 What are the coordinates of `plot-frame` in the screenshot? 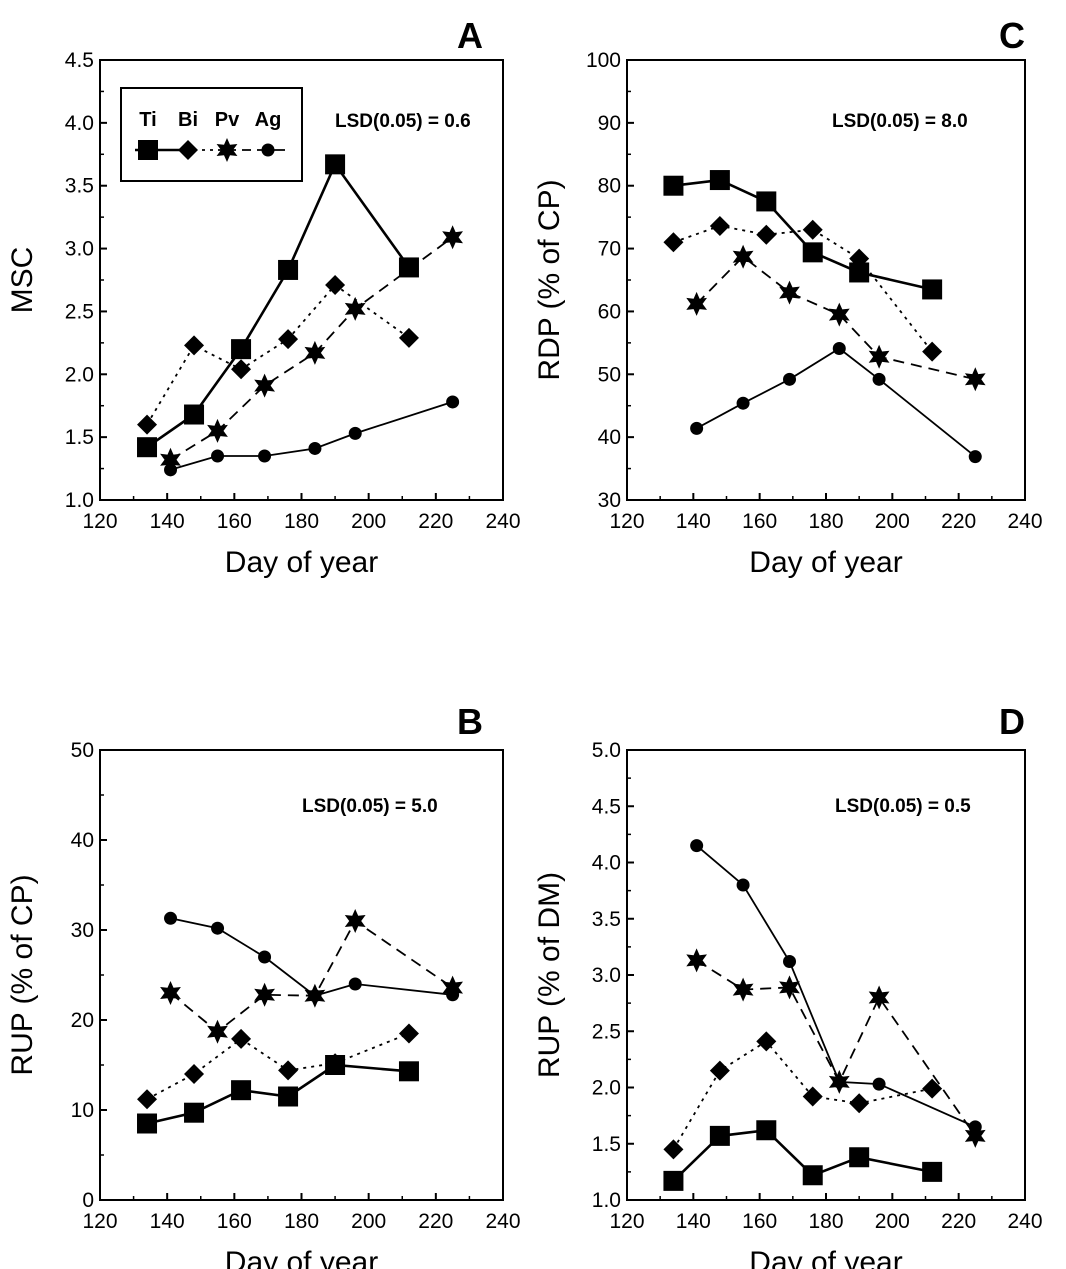 It's located at (826, 975).